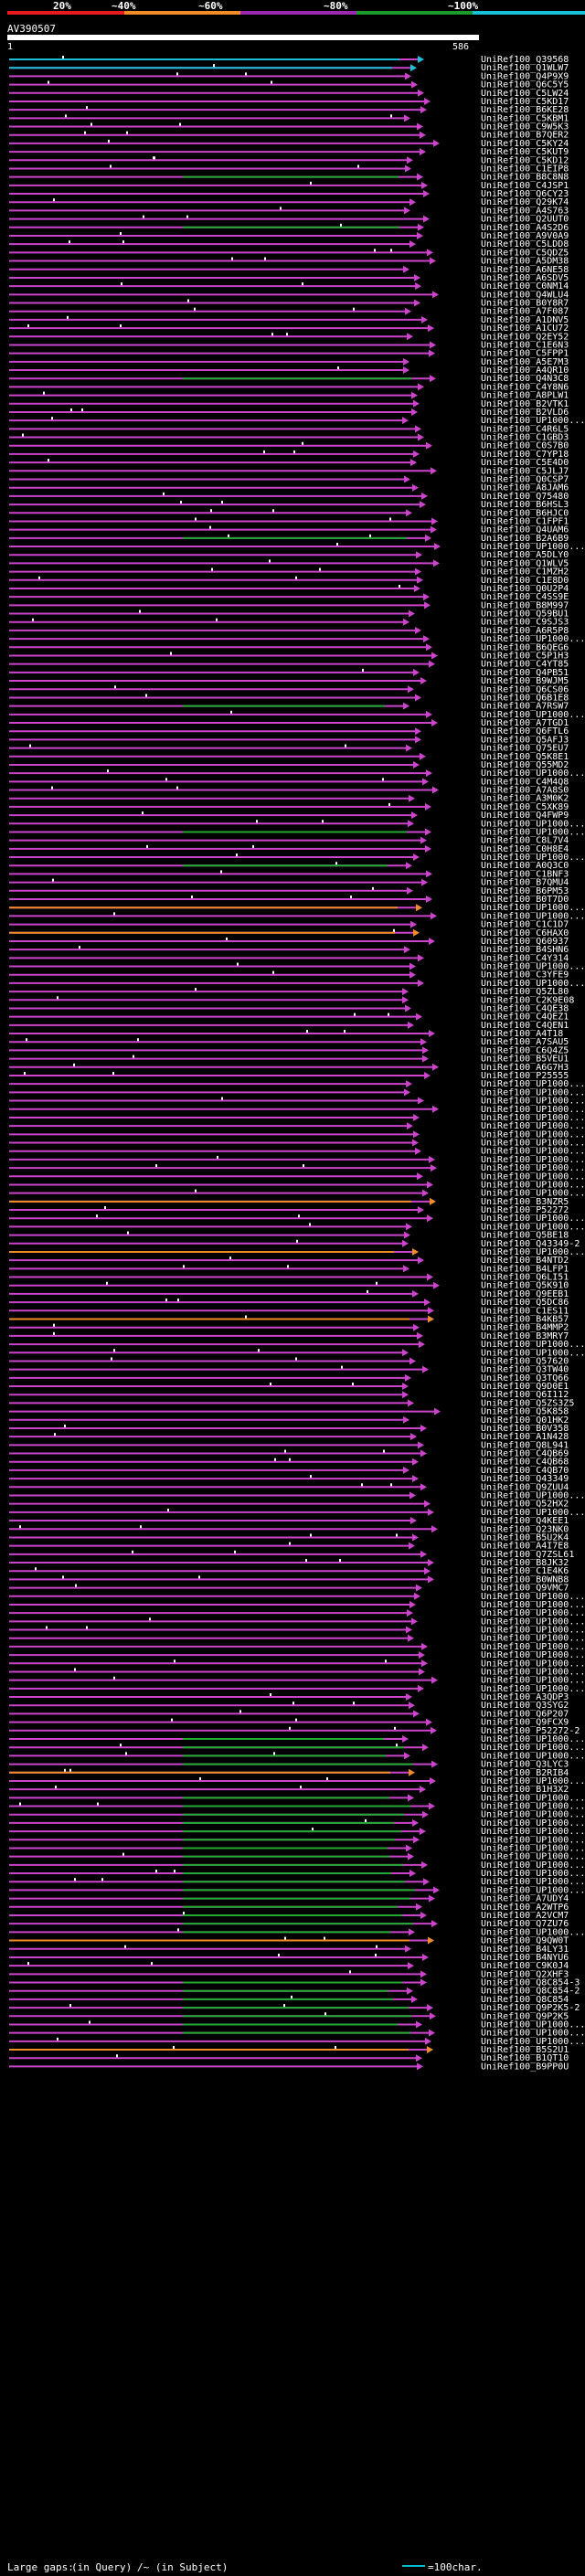 Image resolution: width=585 pixels, height=2576 pixels. I want to click on hit-row: UniRef100_C4SS9E, so click(289, 597).